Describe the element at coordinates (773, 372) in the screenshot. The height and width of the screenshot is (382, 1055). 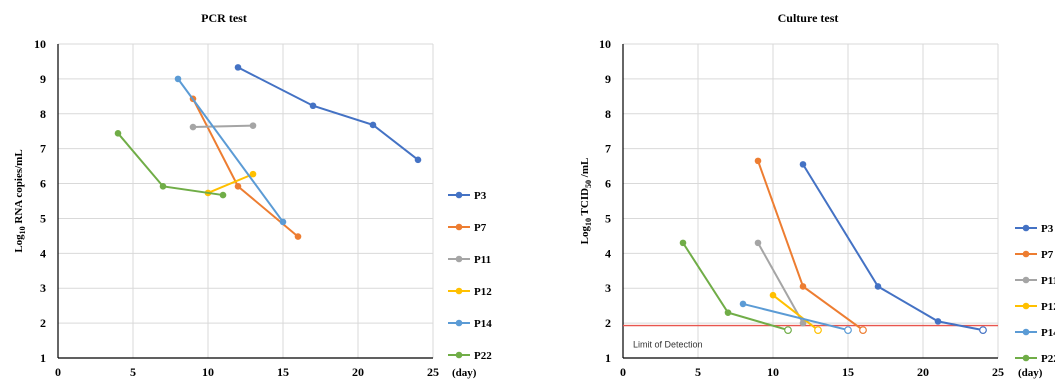
I see `x-tick-label: 10` at that location.